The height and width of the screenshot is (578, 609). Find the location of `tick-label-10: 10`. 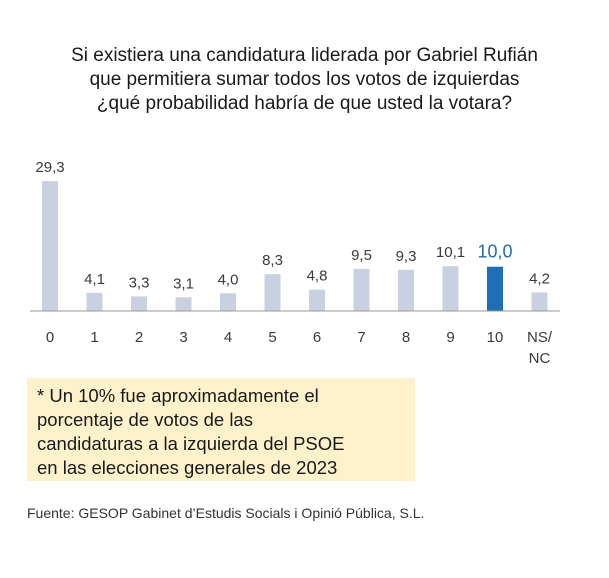

tick-label-10: 10 is located at coordinates (495, 337).